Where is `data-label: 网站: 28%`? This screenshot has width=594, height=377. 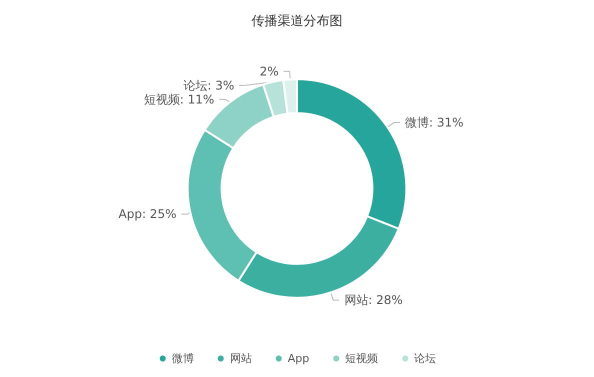 data-label: 网站: 28% is located at coordinates (373, 300).